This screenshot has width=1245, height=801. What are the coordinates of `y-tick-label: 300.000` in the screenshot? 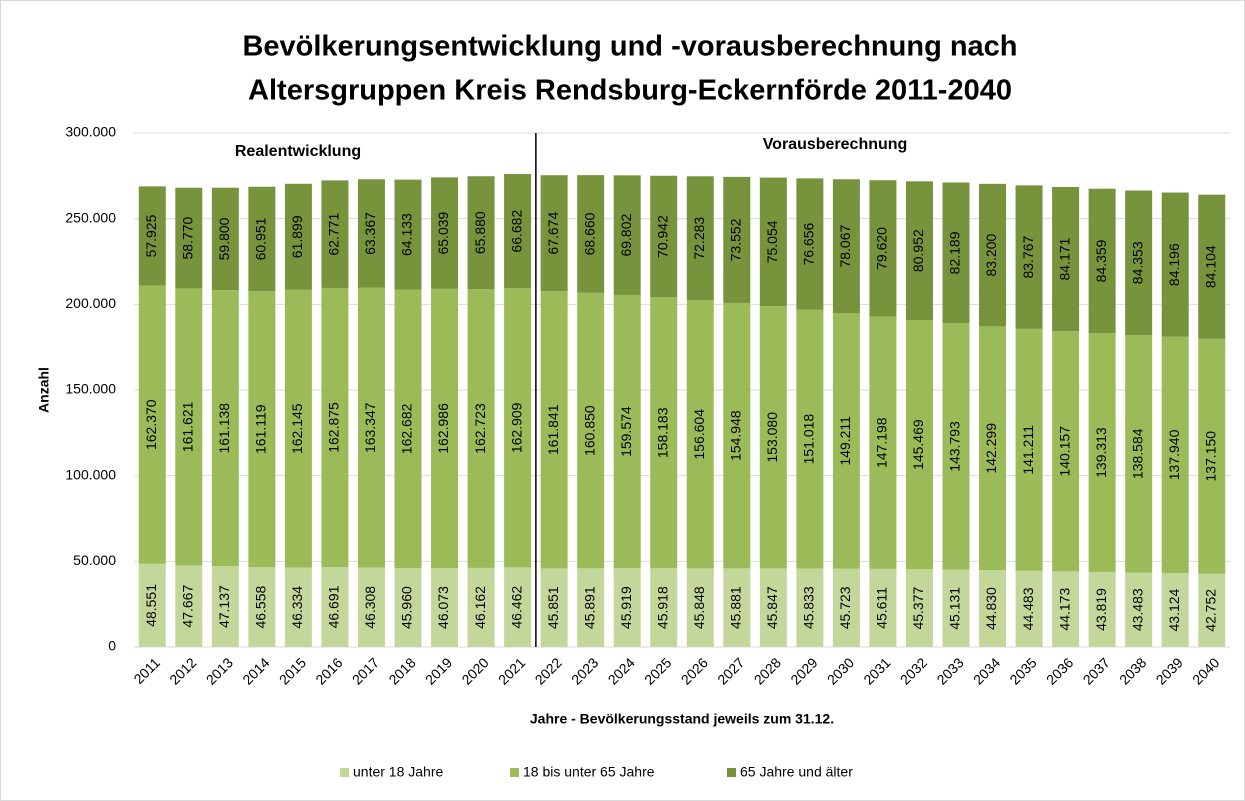 It's located at (90, 132).